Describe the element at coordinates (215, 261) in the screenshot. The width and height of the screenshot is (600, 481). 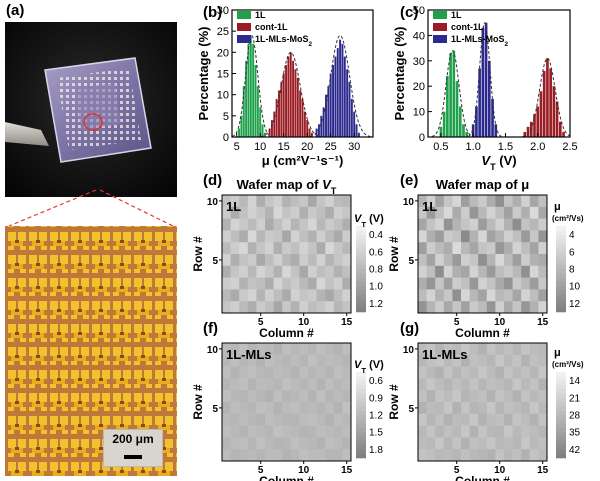
I see `y-tick-label: 5` at that location.